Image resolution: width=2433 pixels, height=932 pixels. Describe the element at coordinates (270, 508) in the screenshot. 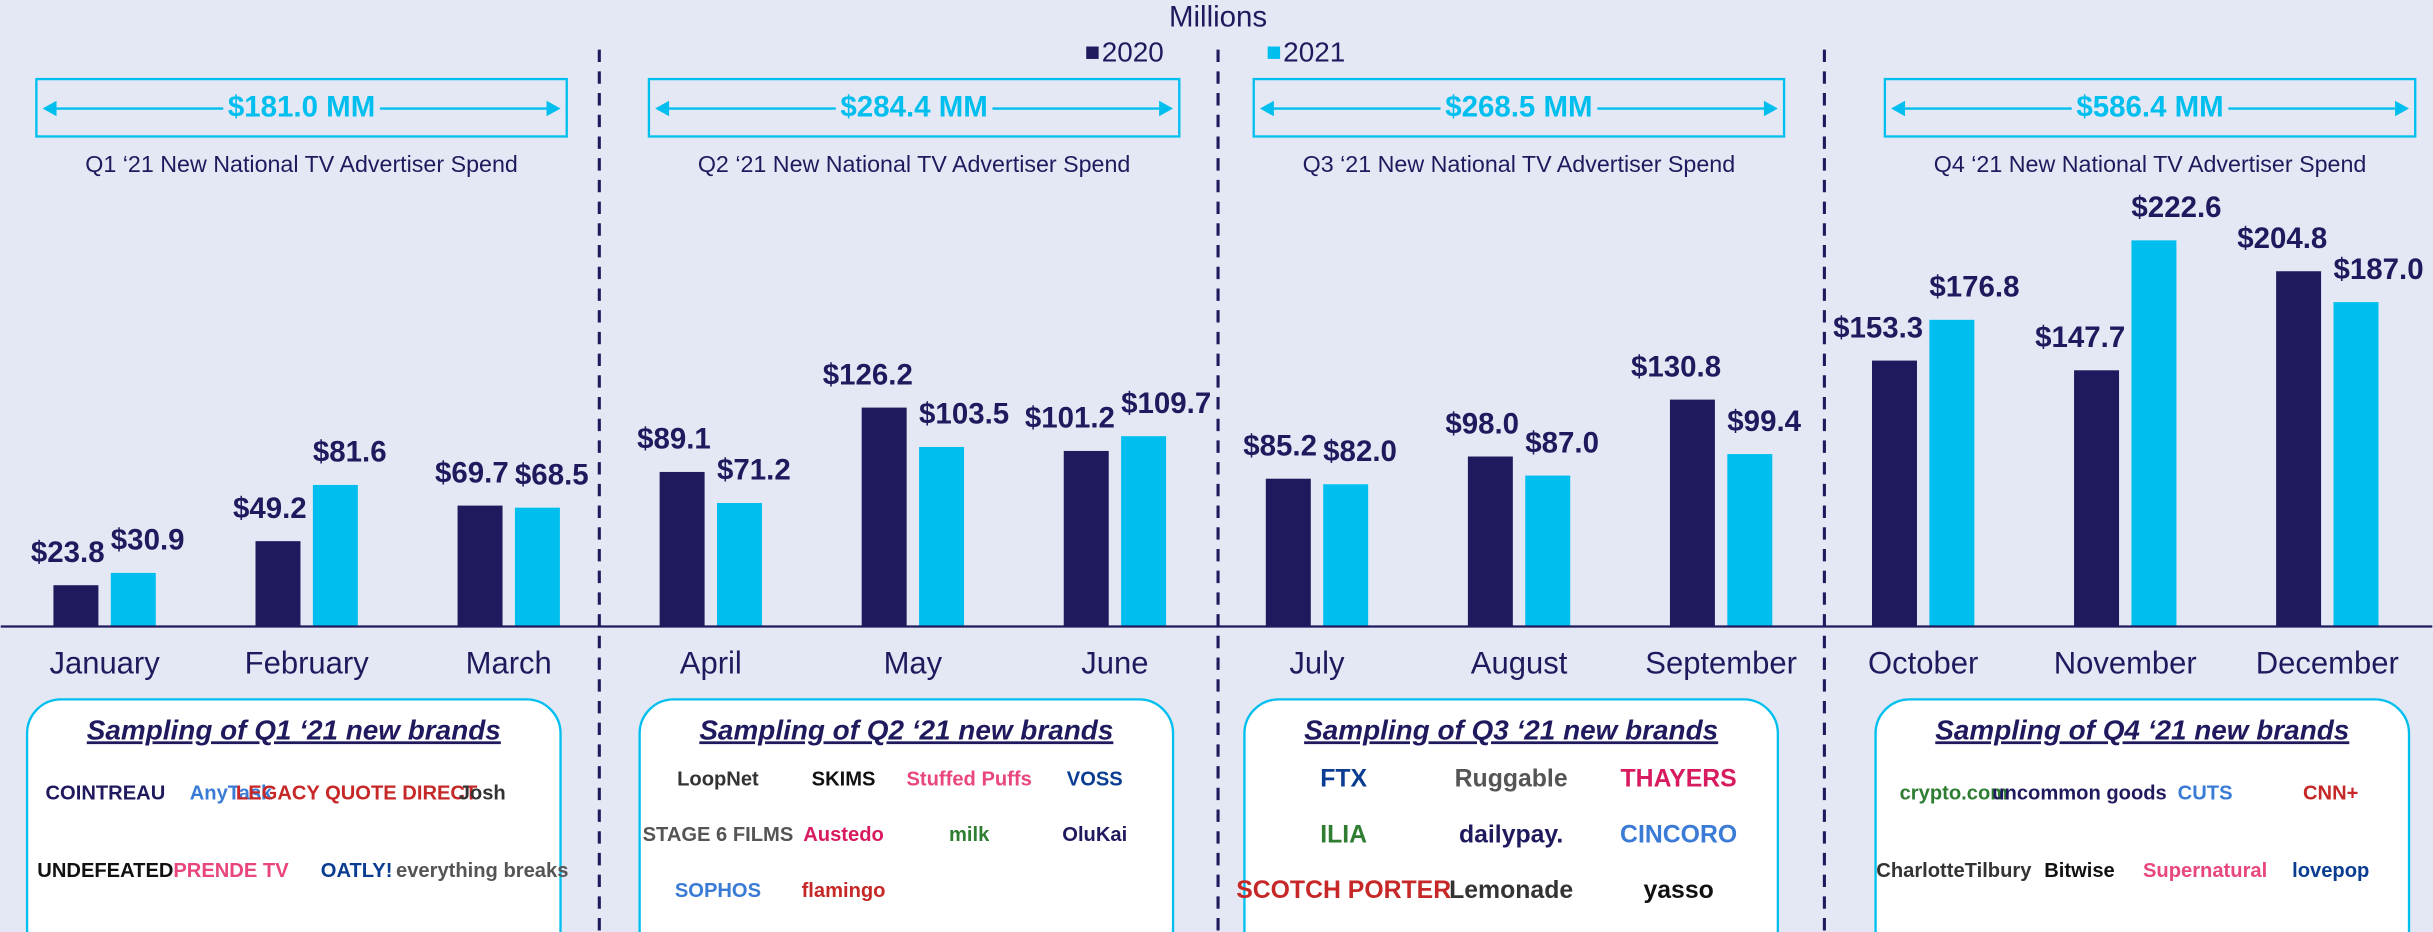

I see `value-label: $49.2` at that location.